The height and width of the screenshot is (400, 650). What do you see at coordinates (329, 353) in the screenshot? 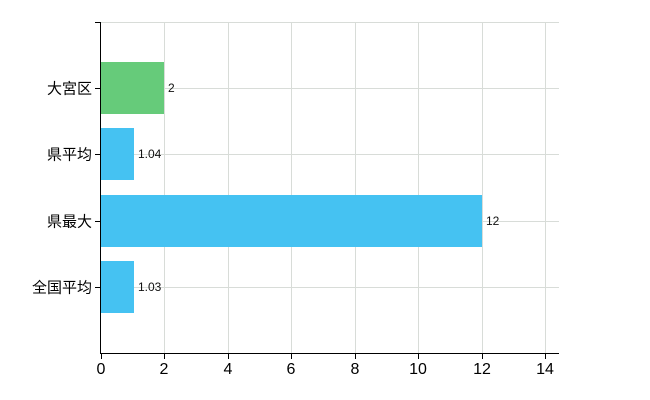
I see `x-axis-line` at bounding box center [329, 353].